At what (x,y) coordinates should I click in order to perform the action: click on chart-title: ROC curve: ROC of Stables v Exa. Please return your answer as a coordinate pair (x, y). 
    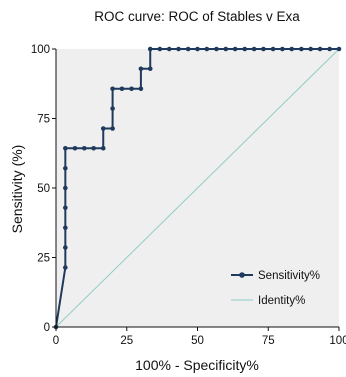
    Looking at the image, I should click on (197, 16).